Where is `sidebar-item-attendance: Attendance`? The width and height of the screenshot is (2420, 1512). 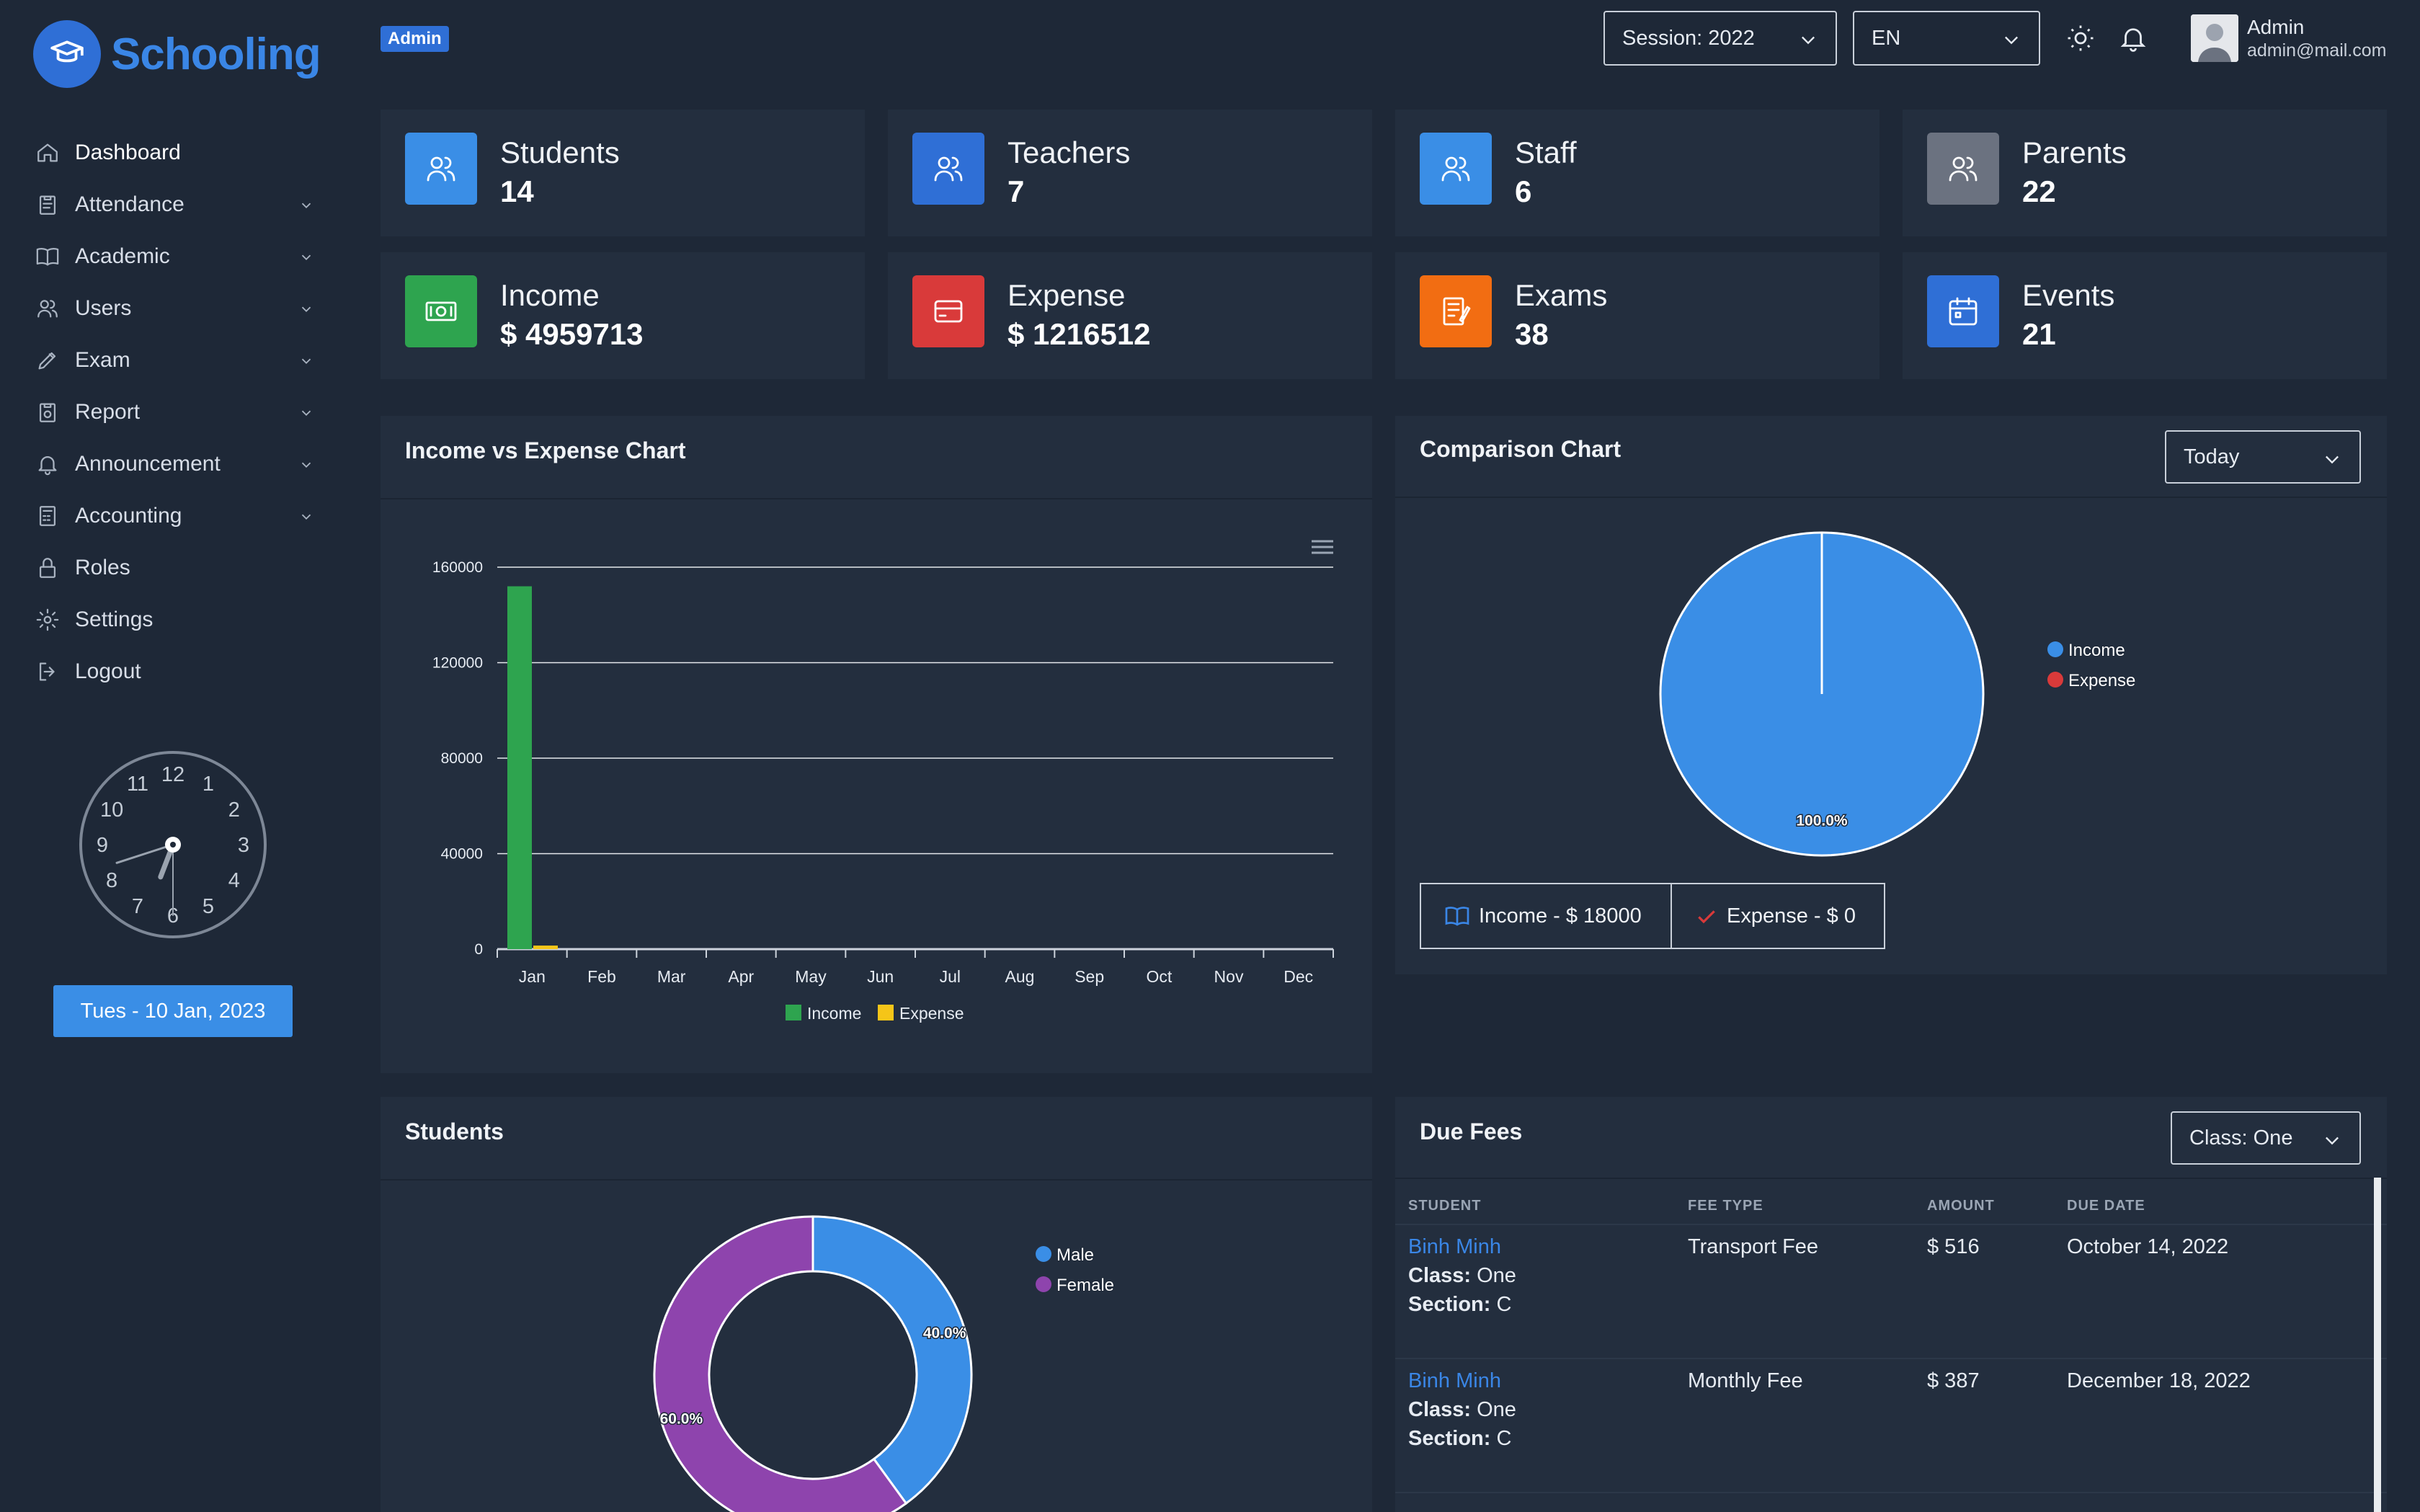
sidebar-item-attendance: Attendance is located at coordinates (177, 205).